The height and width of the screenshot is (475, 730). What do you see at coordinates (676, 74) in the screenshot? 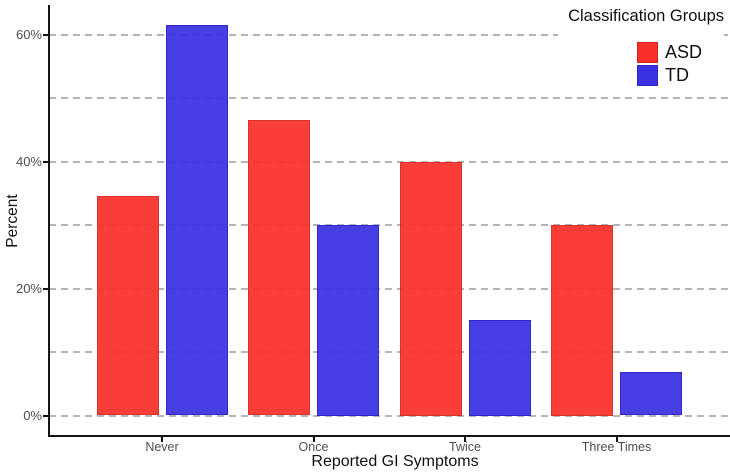
I see `legend-label-td: TD` at bounding box center [676, 74].